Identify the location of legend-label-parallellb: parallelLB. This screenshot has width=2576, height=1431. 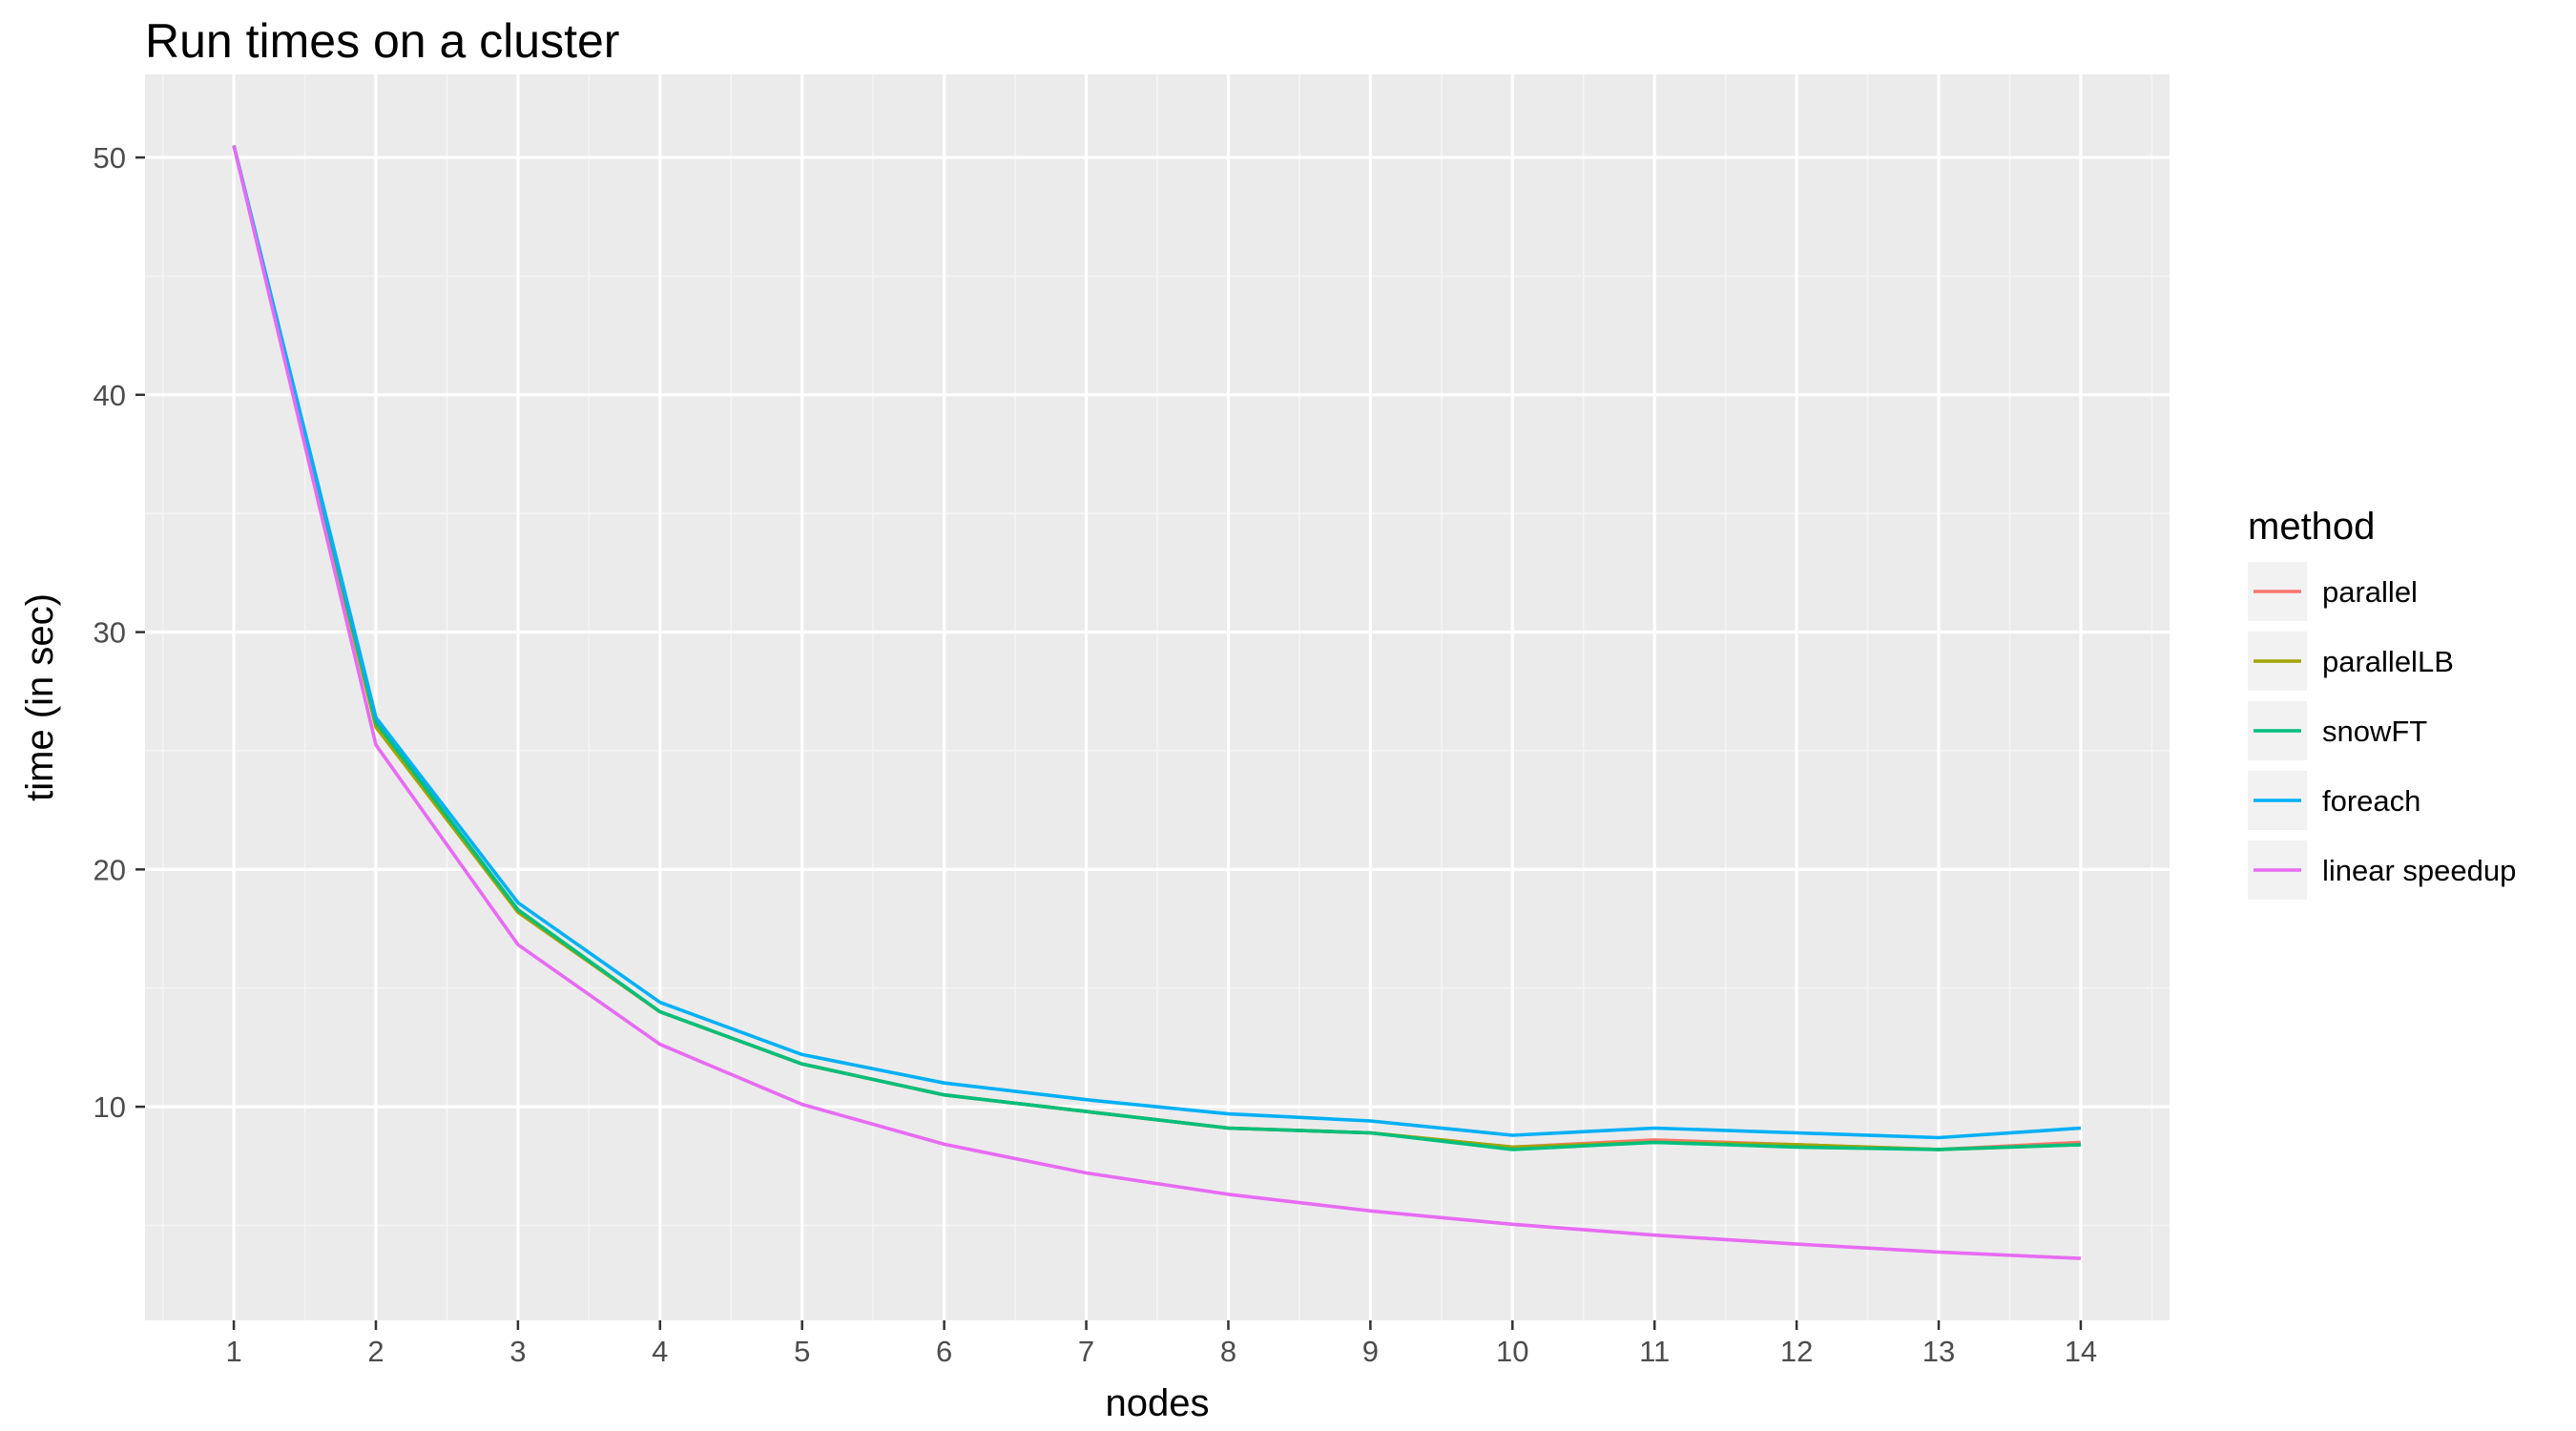
(2388, 661).